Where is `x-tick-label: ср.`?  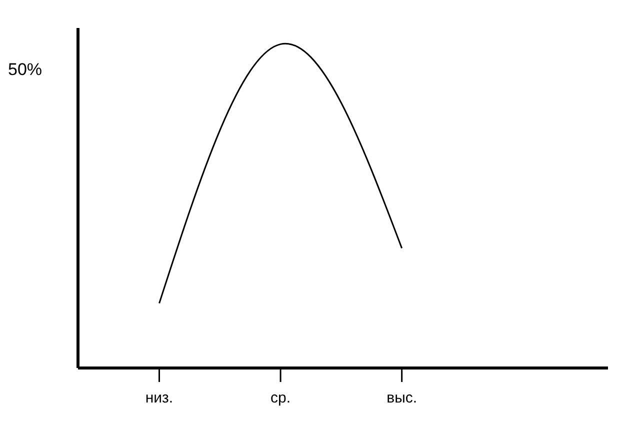 x-tick-label: ср. is located at coordinates (280, 398).